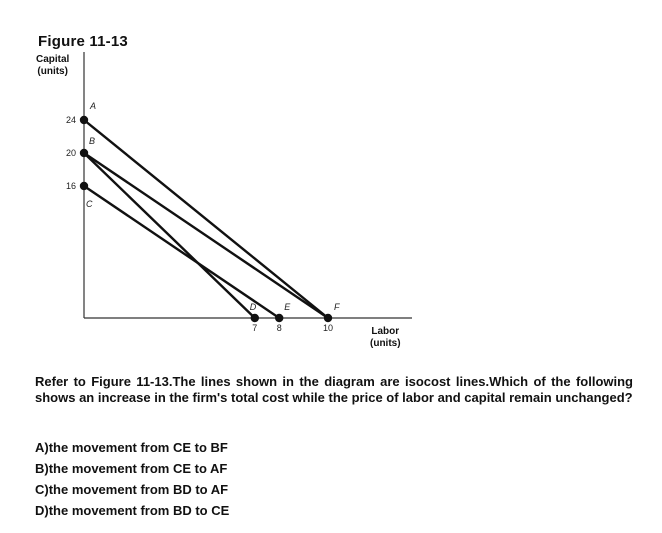 The height and width of the screenshot is (533, 662). Describe the element at coordinates (84, 153) in the screenshot. I see `point-b` at that location.